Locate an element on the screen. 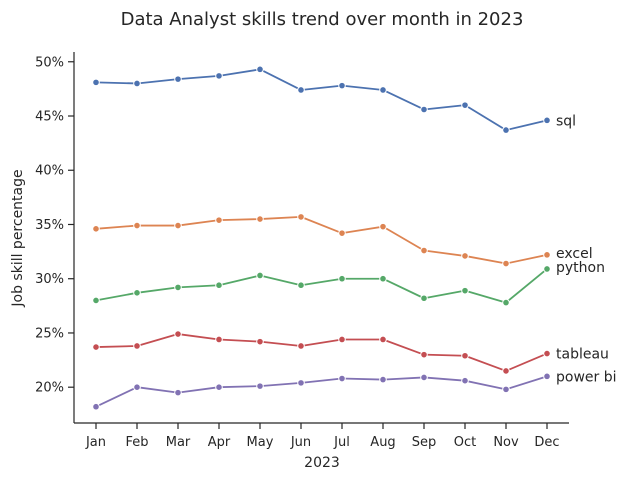 Image resolution: width=629 pixels, height=480 pixels. series-line-excel is located at coordinates (321, 240).